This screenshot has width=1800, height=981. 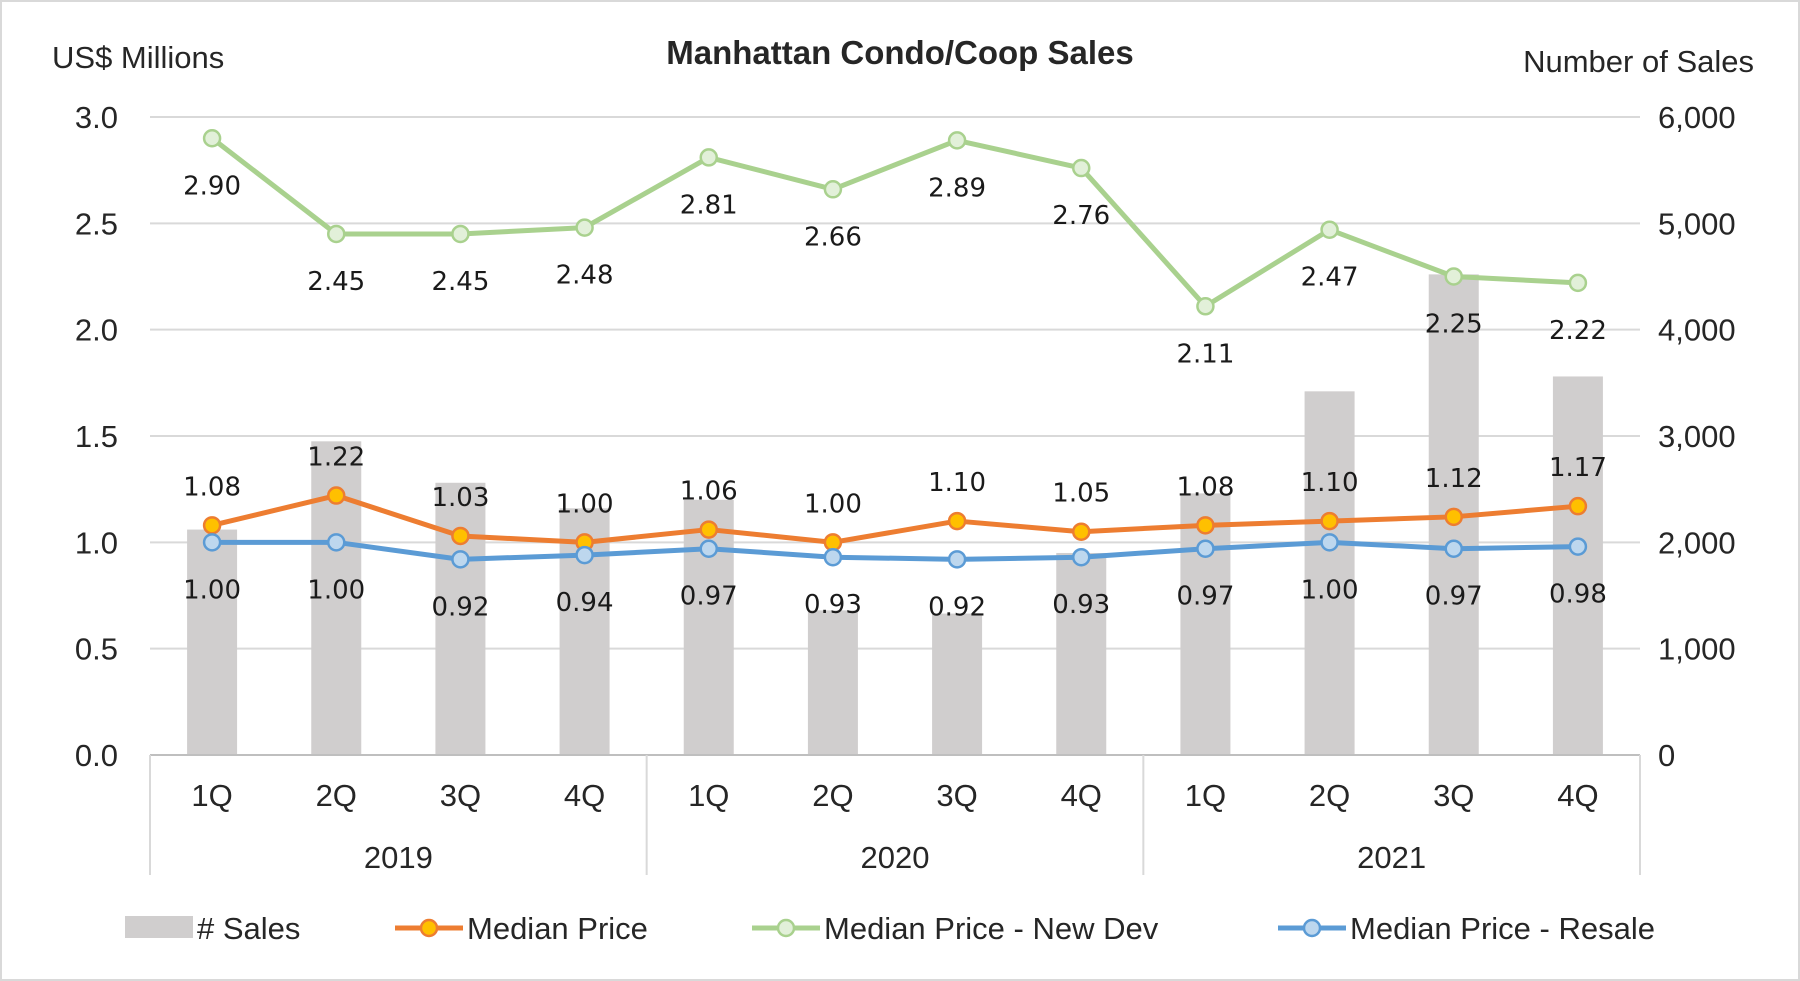 What do you see at coordinates (336, 282) in the screenshot?
I see `data-label: 2.45` at bounding box center [336, 282].